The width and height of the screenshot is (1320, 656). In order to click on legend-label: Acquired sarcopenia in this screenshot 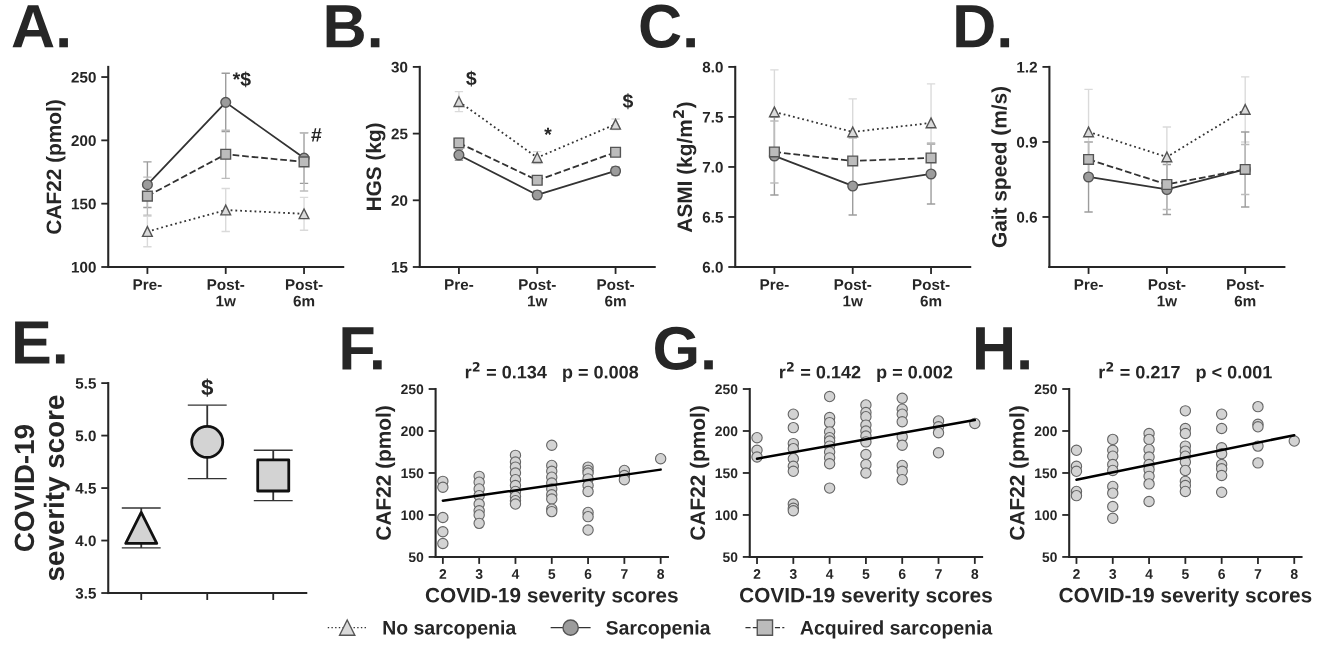, I will do `click(896, 629)`.